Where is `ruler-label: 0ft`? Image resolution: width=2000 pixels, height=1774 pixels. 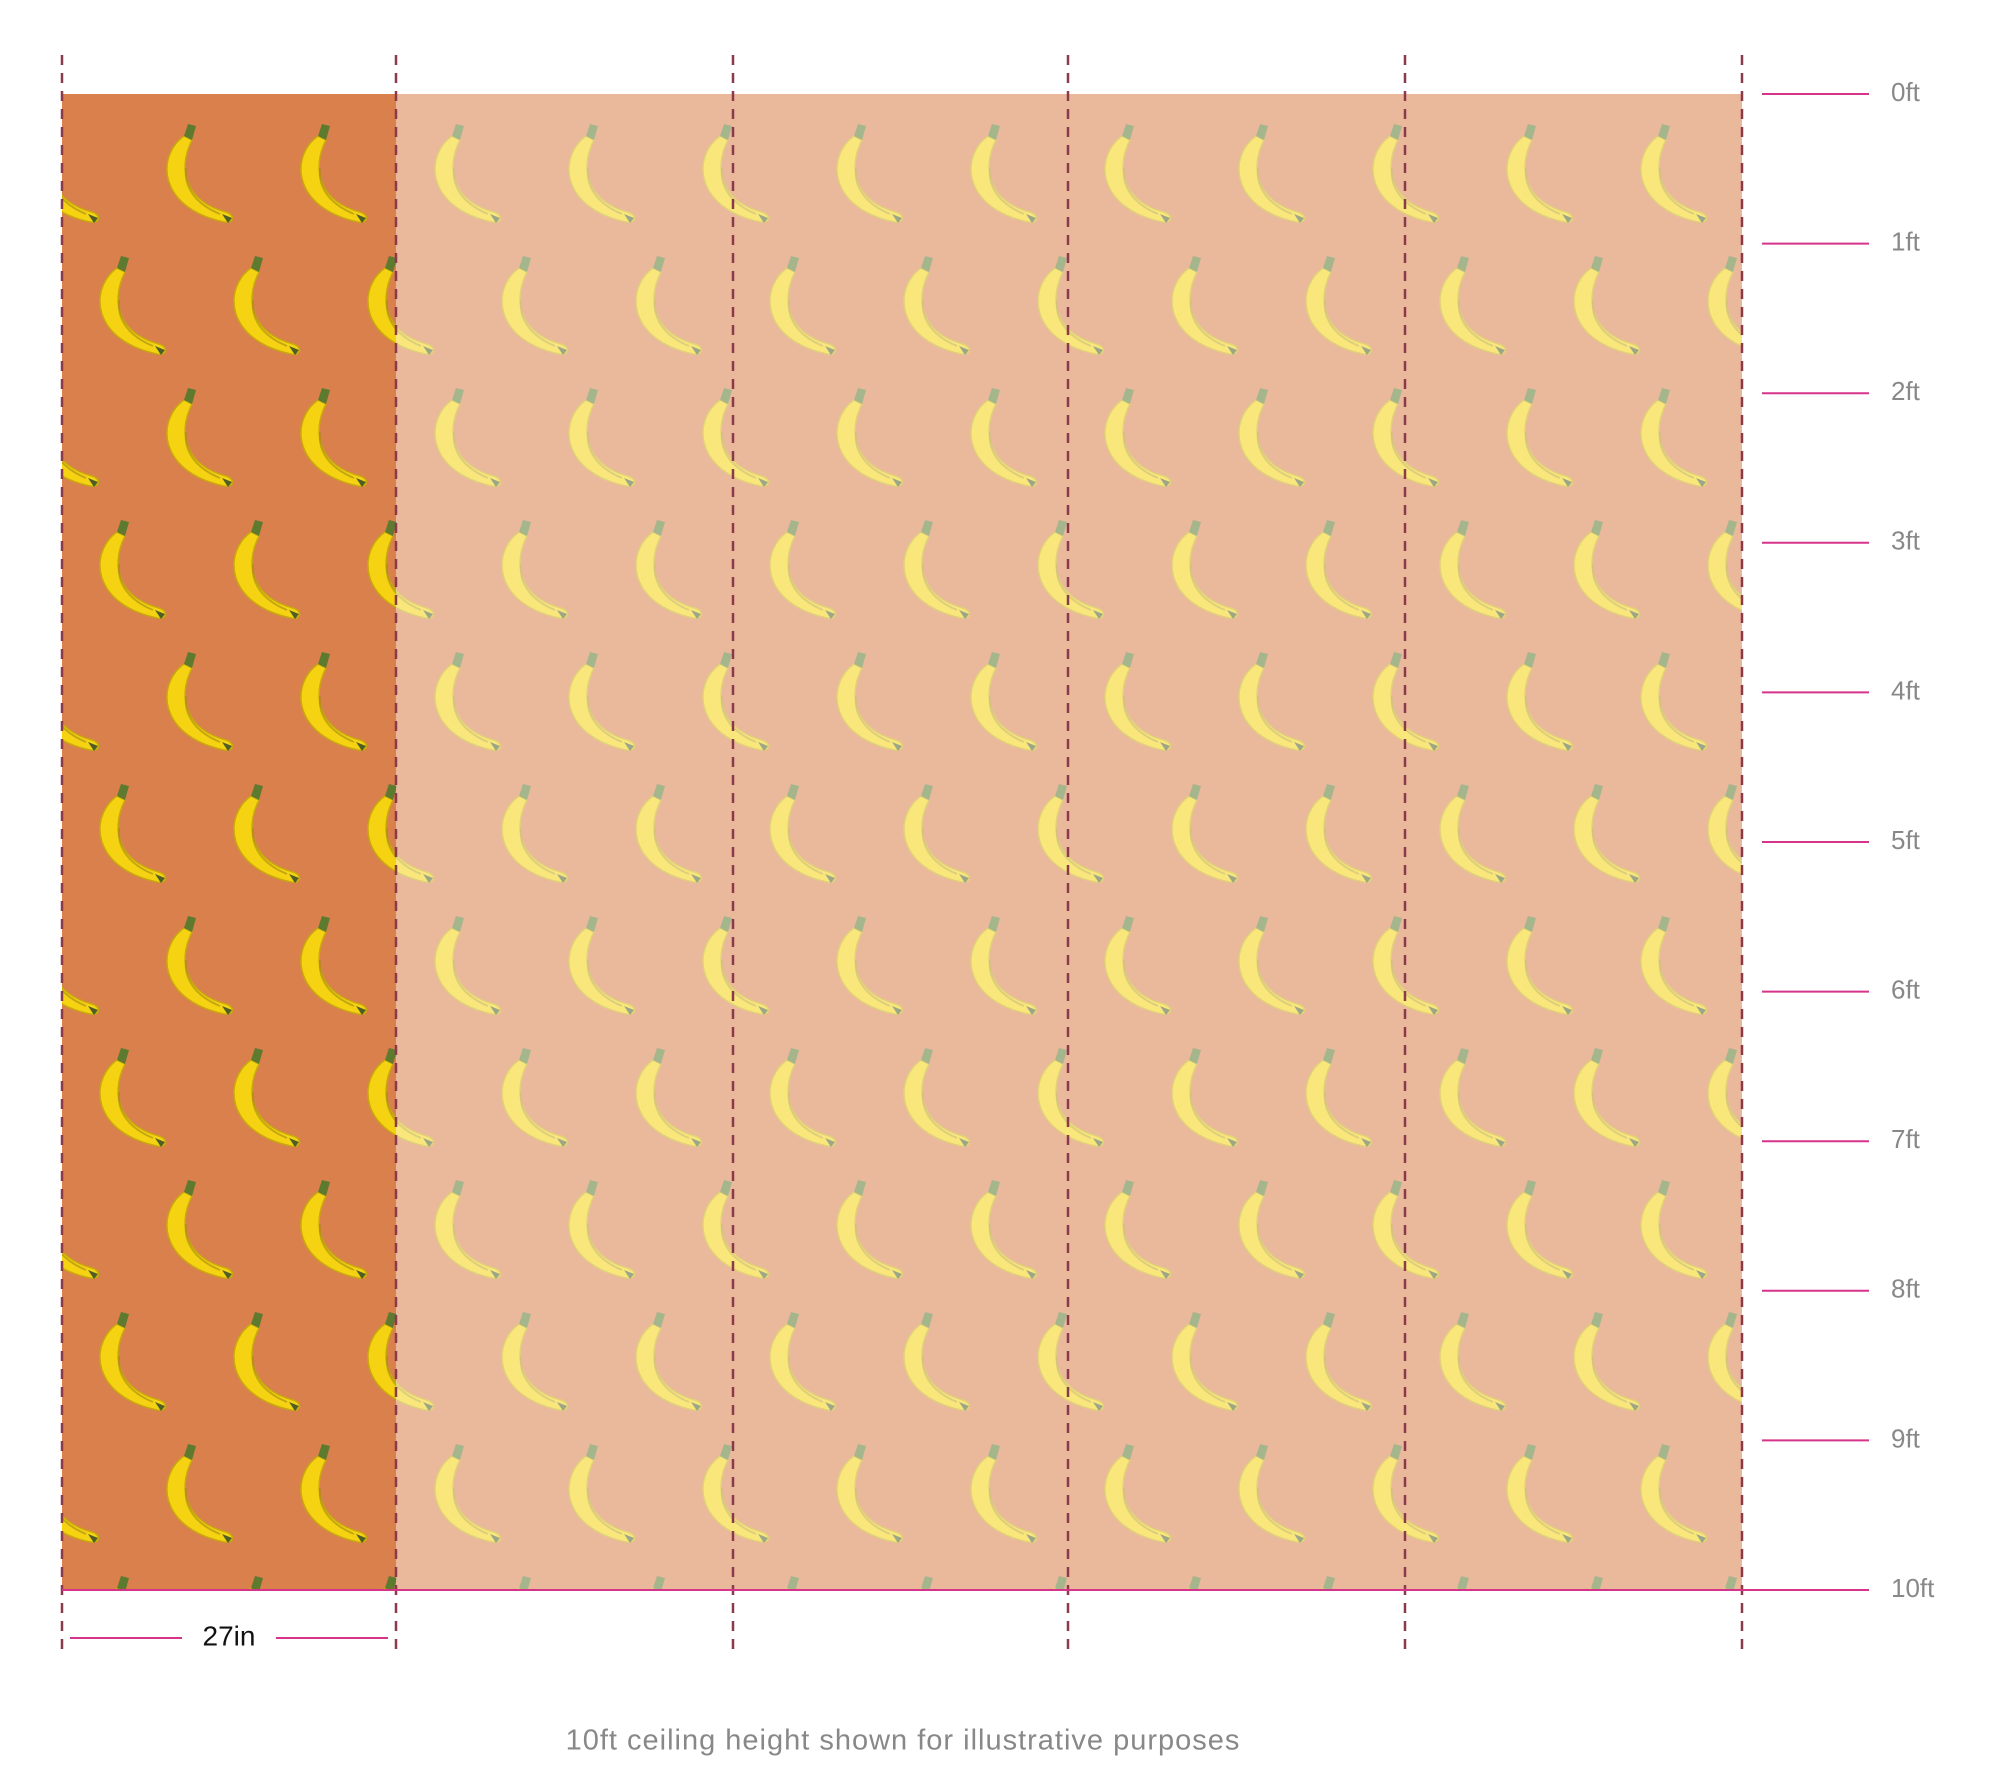 ruler-label: 0ft is located at coordinates (1906, 92).